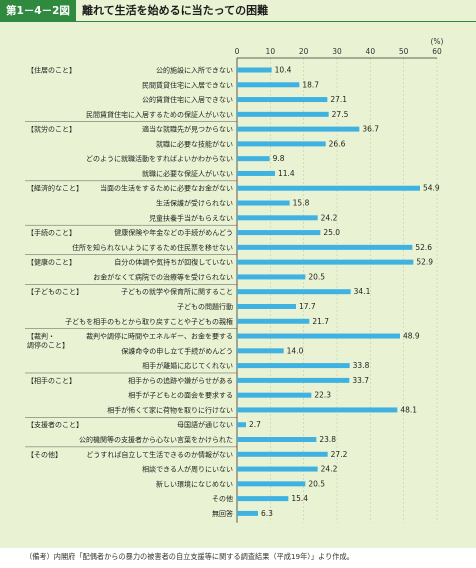 This screenshot has height=568, width=476. What do you see at coordinates (170, 409) in the screenshot?
I see `category-label: 相手が怖くて家に荷物を取りに行けない` at bounding box center [170, 409].